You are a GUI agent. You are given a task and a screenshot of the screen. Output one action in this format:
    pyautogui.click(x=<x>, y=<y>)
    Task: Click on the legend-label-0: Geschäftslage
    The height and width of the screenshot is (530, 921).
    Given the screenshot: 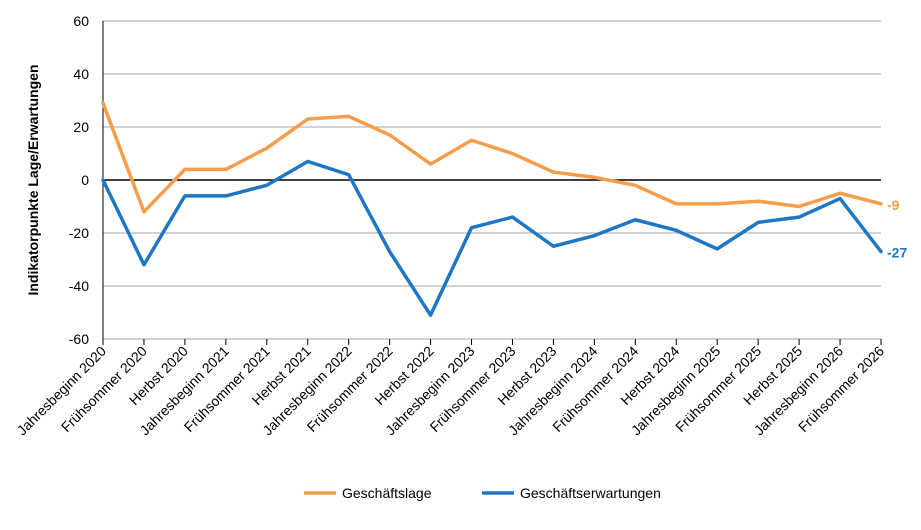 What is the action you would take?
    pyautogui.click(x=387, y=493)
    